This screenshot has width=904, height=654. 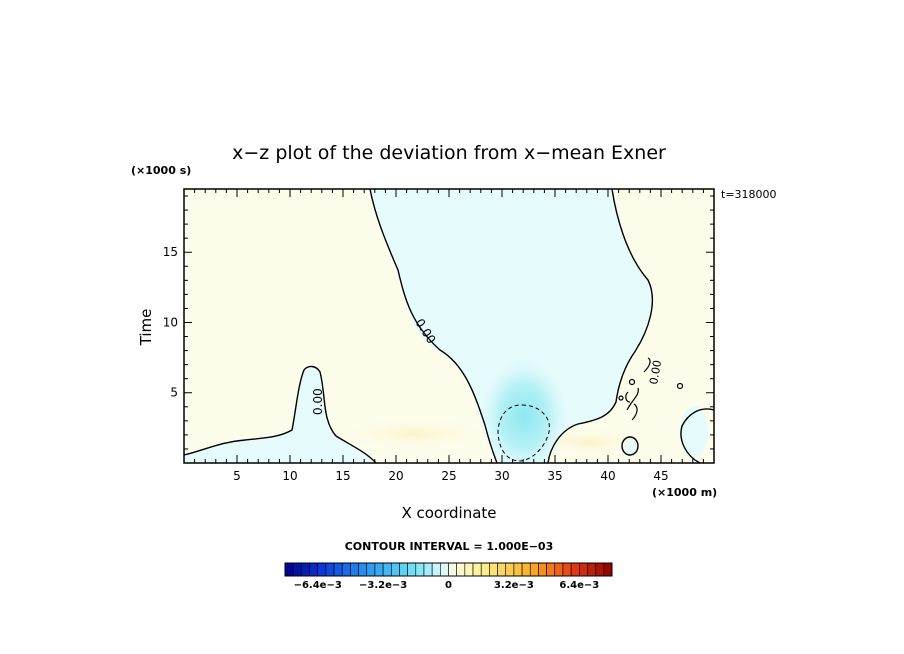 I want to click on zero-contour-fragments, so click(x=638, y=389).